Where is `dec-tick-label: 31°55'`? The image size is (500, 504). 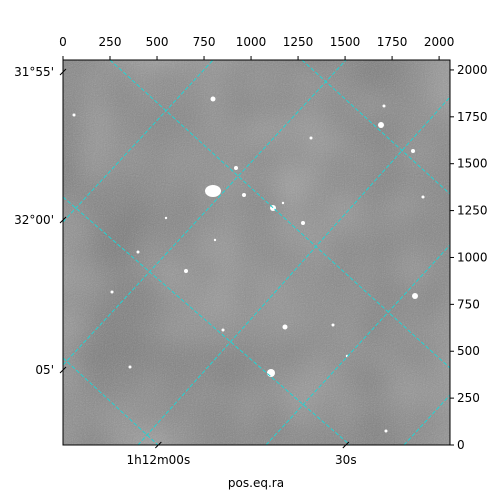 dec-tick-label: 31°55' is located at coordinates (34, 72).